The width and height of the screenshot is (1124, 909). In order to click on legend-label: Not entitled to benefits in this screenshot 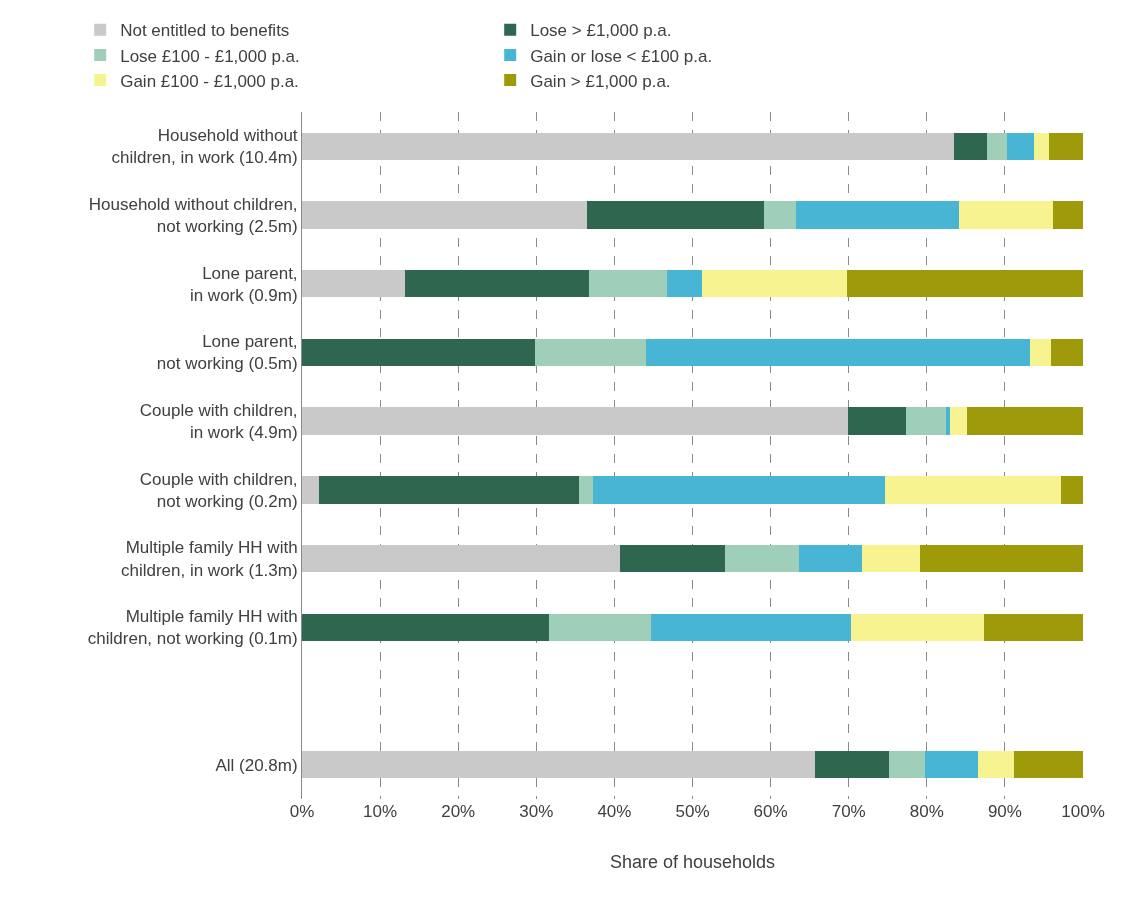, I will do `click(205, 31)`.